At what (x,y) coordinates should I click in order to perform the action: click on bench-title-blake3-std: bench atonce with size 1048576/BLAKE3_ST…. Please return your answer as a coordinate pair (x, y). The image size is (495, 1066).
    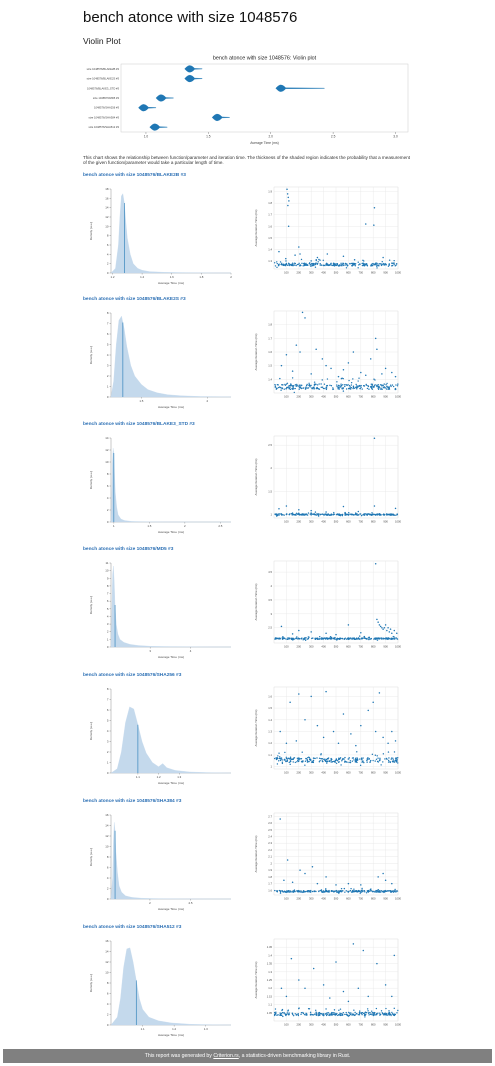
    Looking at the image, I should click on (139, 424).